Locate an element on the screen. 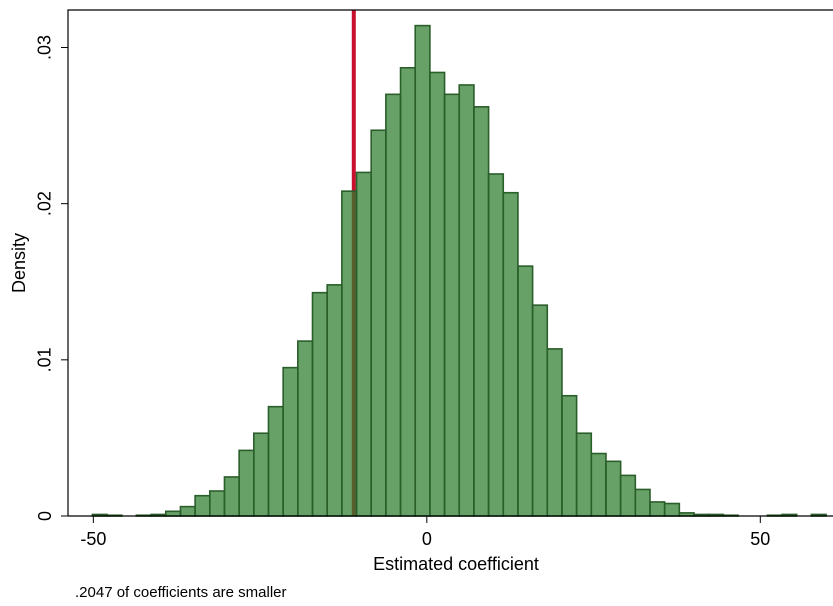  x-axis-title: Estimated coefficient is located at coordinates (456, 564).